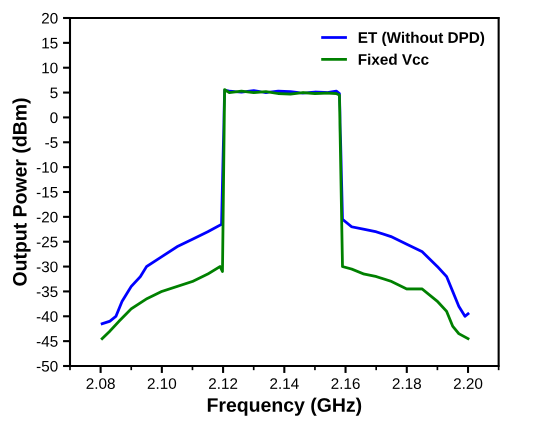 Image resolution: width=542 pixels, height=421 pixels. Describe the element at coordinates (284, 383) in the screenshot. I see `x-tick-label: 2.14` at that location.